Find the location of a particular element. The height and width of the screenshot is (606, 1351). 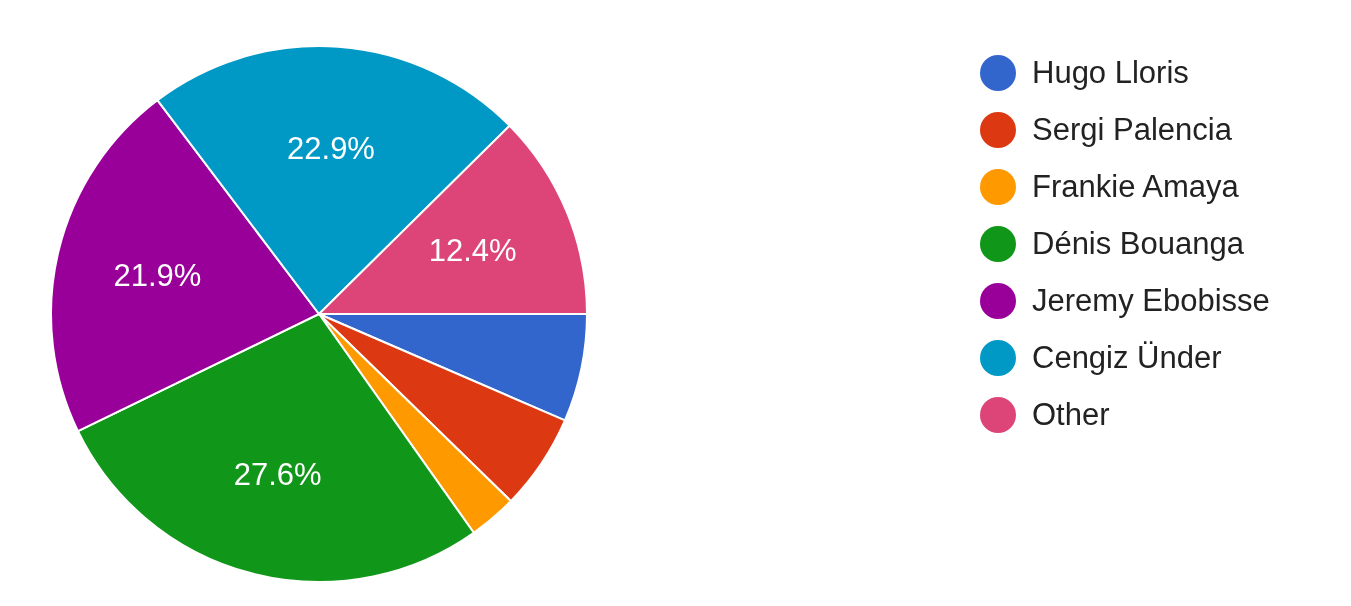

data-label: 21.9% is located at coordinates (157, 275).